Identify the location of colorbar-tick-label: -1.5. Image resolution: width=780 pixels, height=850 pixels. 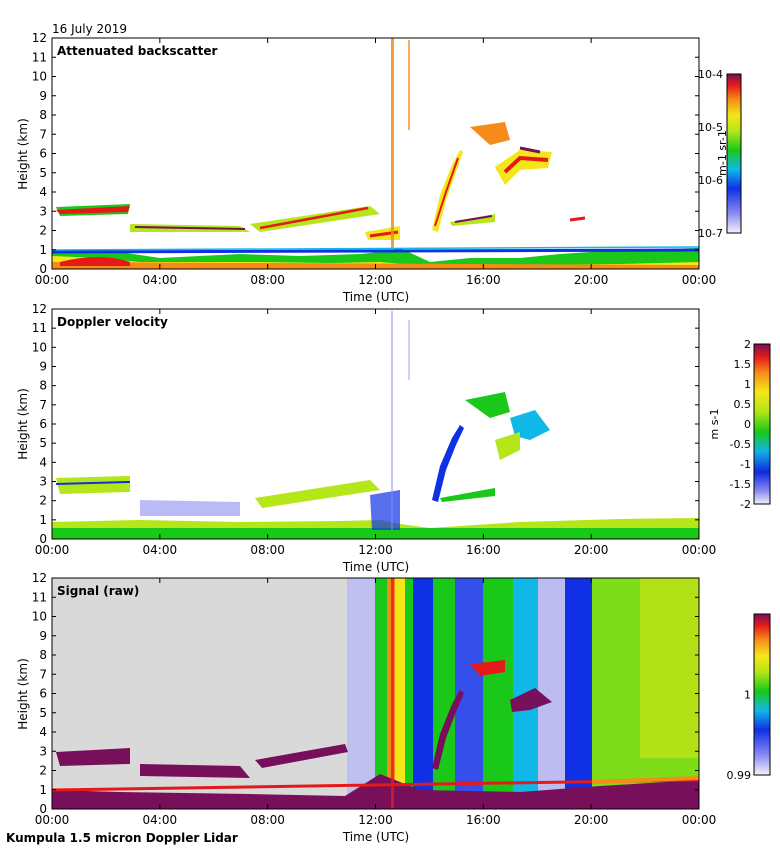
(740, 484).